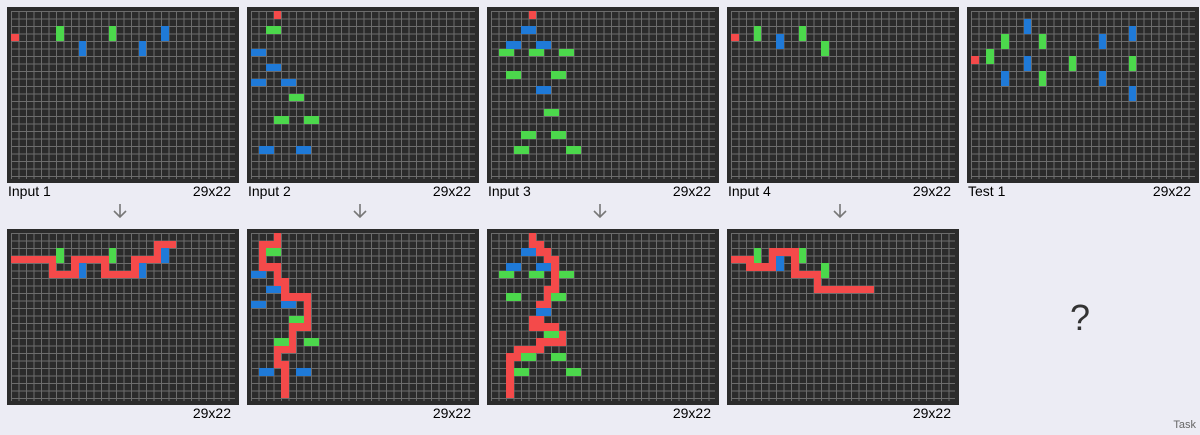  What do you see at coordinates (691, 413) in the screenshot?
I see `output-size-3: 29x22` at bounding box center [691, 413].